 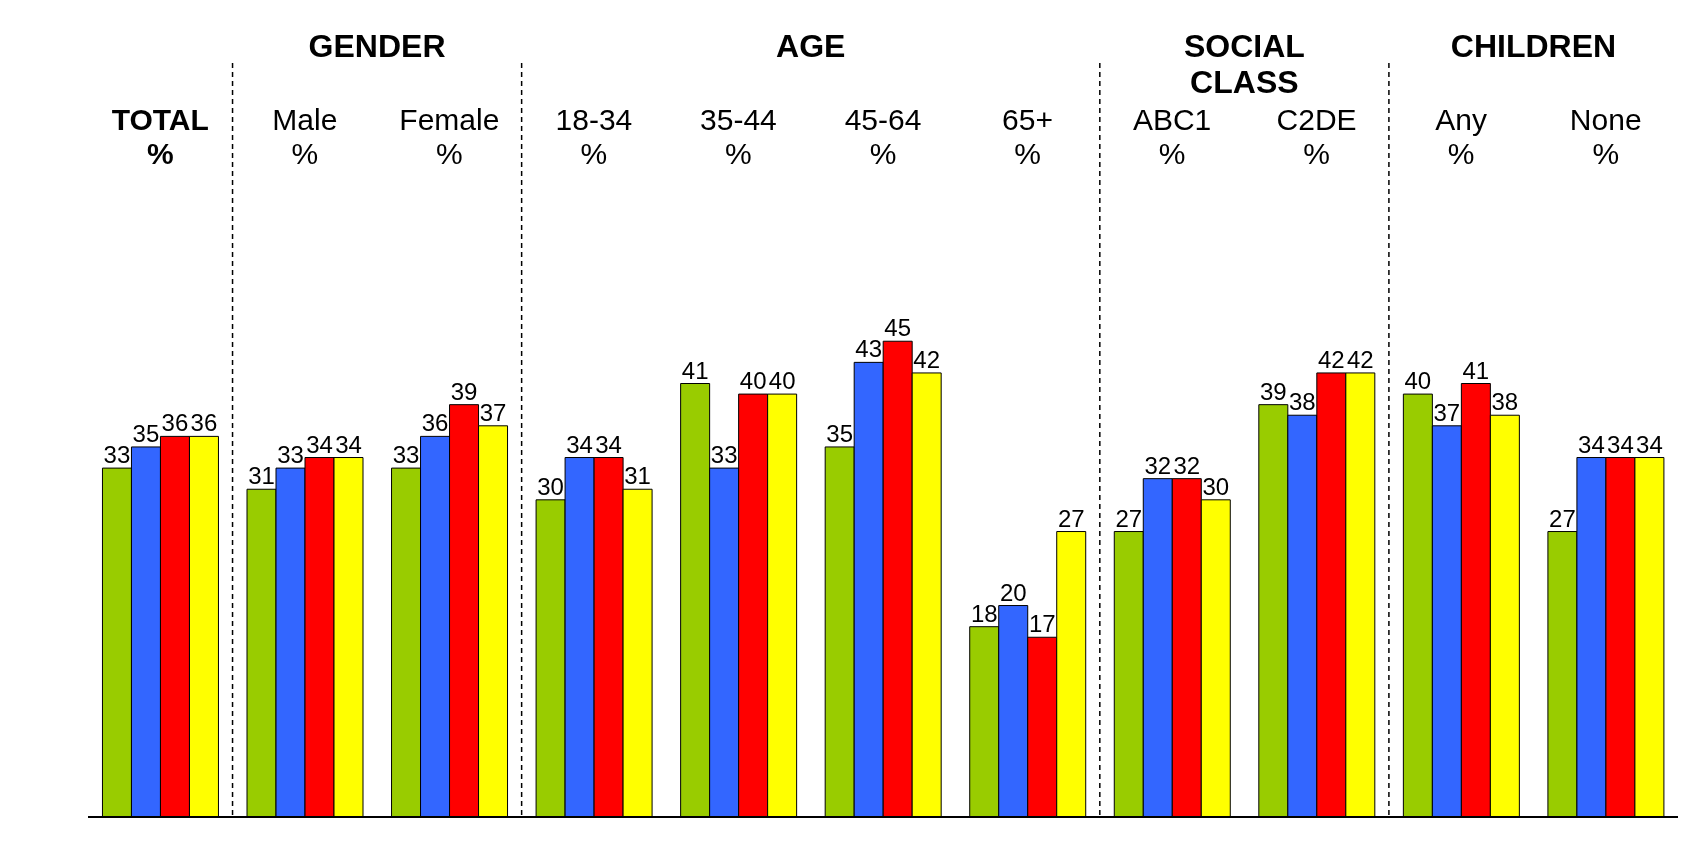 I want to click on data-label: 20, so click(x=1013, y=592).